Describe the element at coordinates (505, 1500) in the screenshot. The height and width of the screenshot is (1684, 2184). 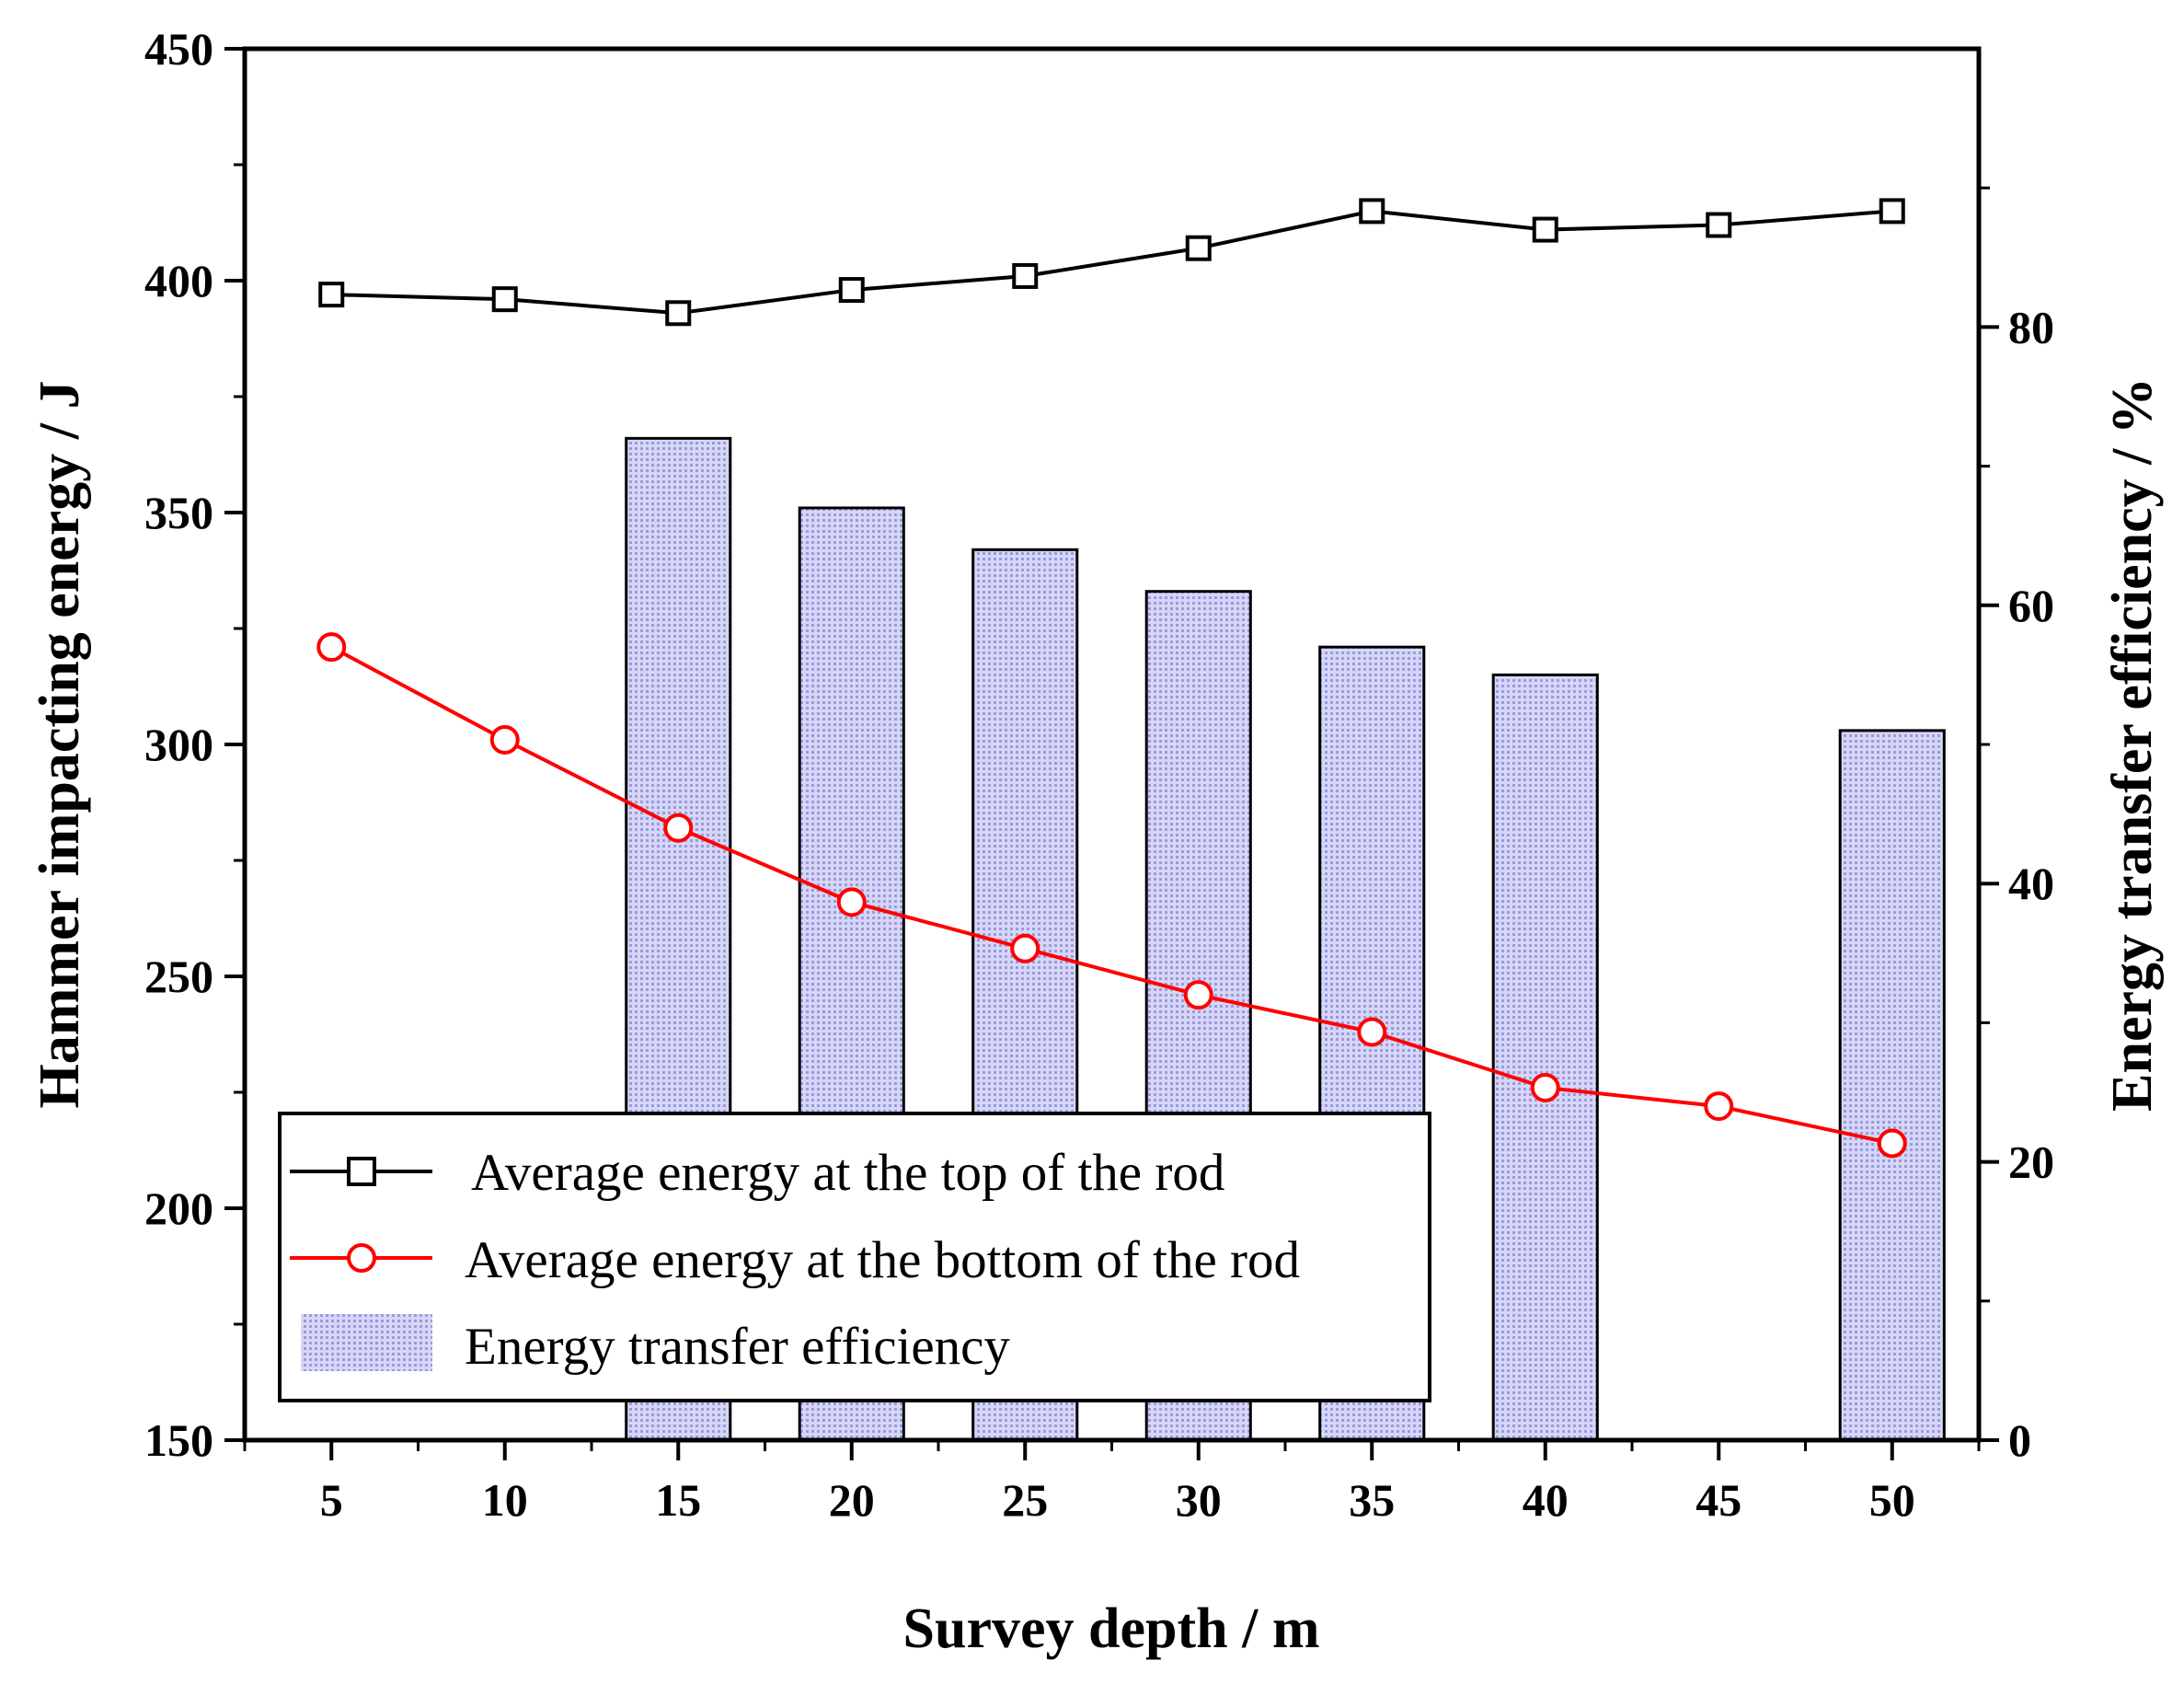
I see `x-tick-label: 10` at that location.